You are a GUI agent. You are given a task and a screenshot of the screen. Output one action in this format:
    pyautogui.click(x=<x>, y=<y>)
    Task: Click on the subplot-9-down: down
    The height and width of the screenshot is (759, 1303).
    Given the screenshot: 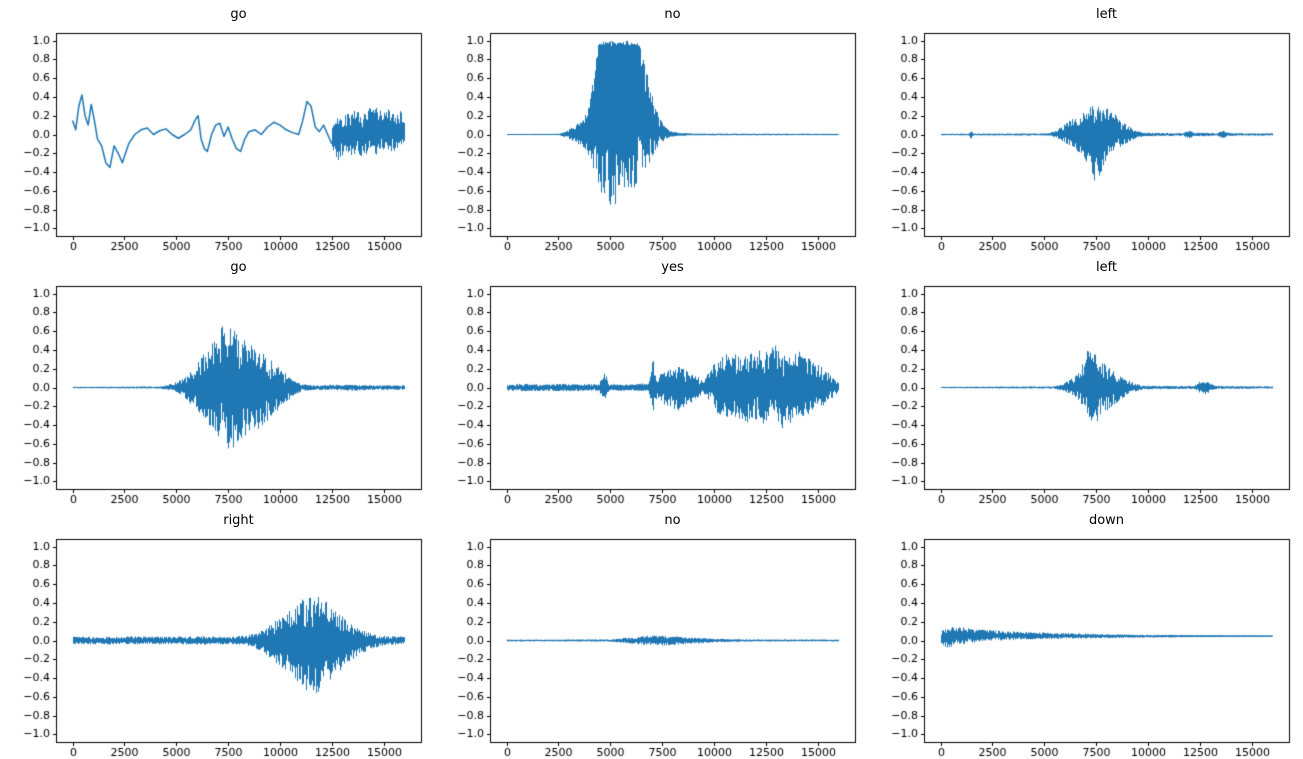 What is the action you would take?
    pyautogui.click(x=1085, y=632)
    